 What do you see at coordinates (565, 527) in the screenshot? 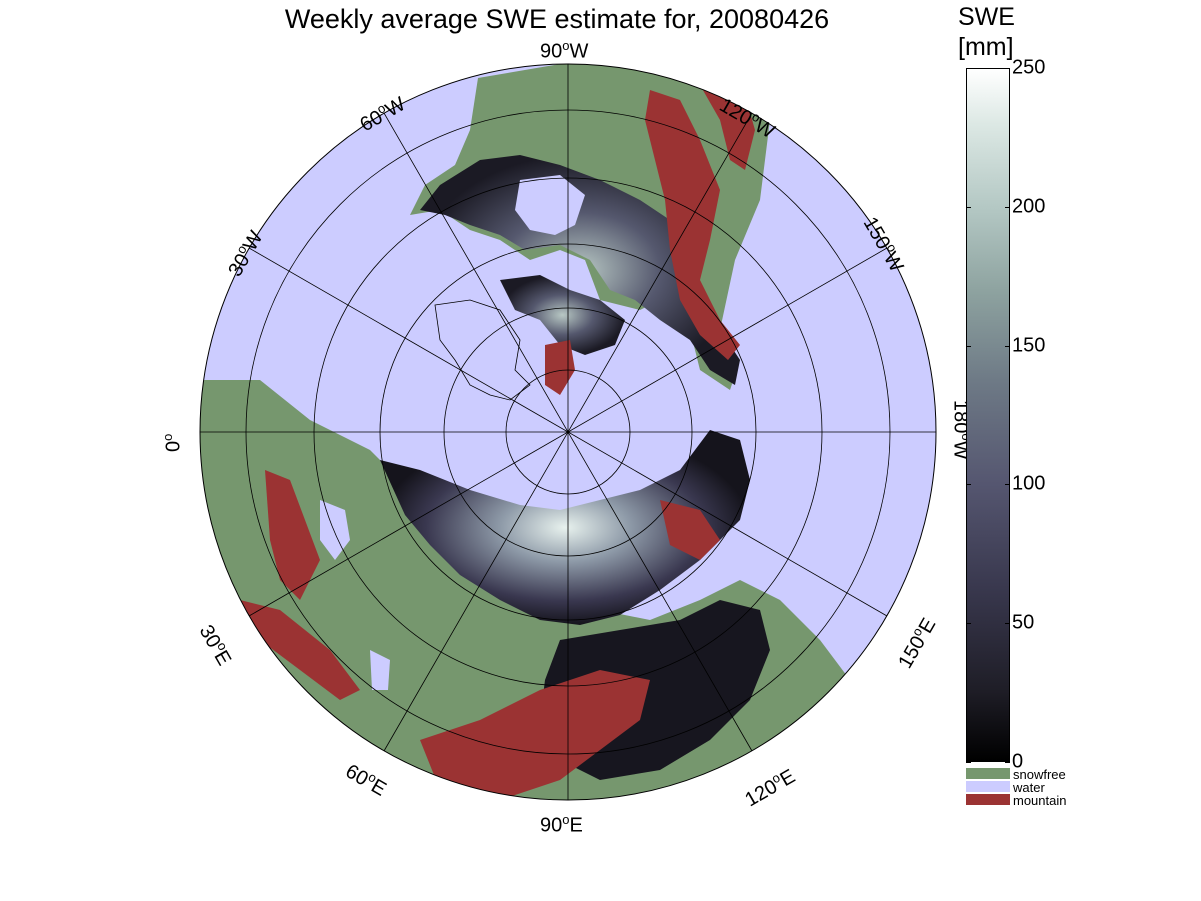
I see `eurasia-snow` at bounding box center [565, 527].